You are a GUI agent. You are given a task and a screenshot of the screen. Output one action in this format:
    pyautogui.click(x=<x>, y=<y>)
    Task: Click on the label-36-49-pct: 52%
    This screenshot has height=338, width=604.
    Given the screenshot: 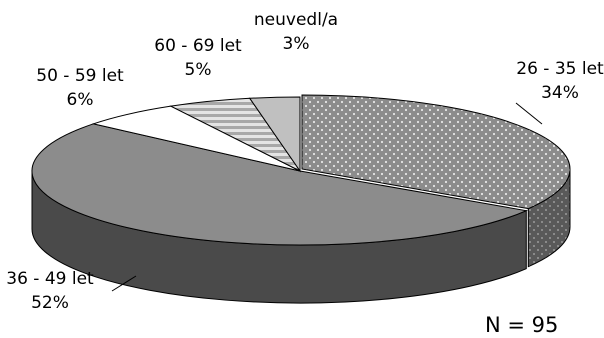 What is the action you would take?
    pyautogui.click(x=50, y=303)
    